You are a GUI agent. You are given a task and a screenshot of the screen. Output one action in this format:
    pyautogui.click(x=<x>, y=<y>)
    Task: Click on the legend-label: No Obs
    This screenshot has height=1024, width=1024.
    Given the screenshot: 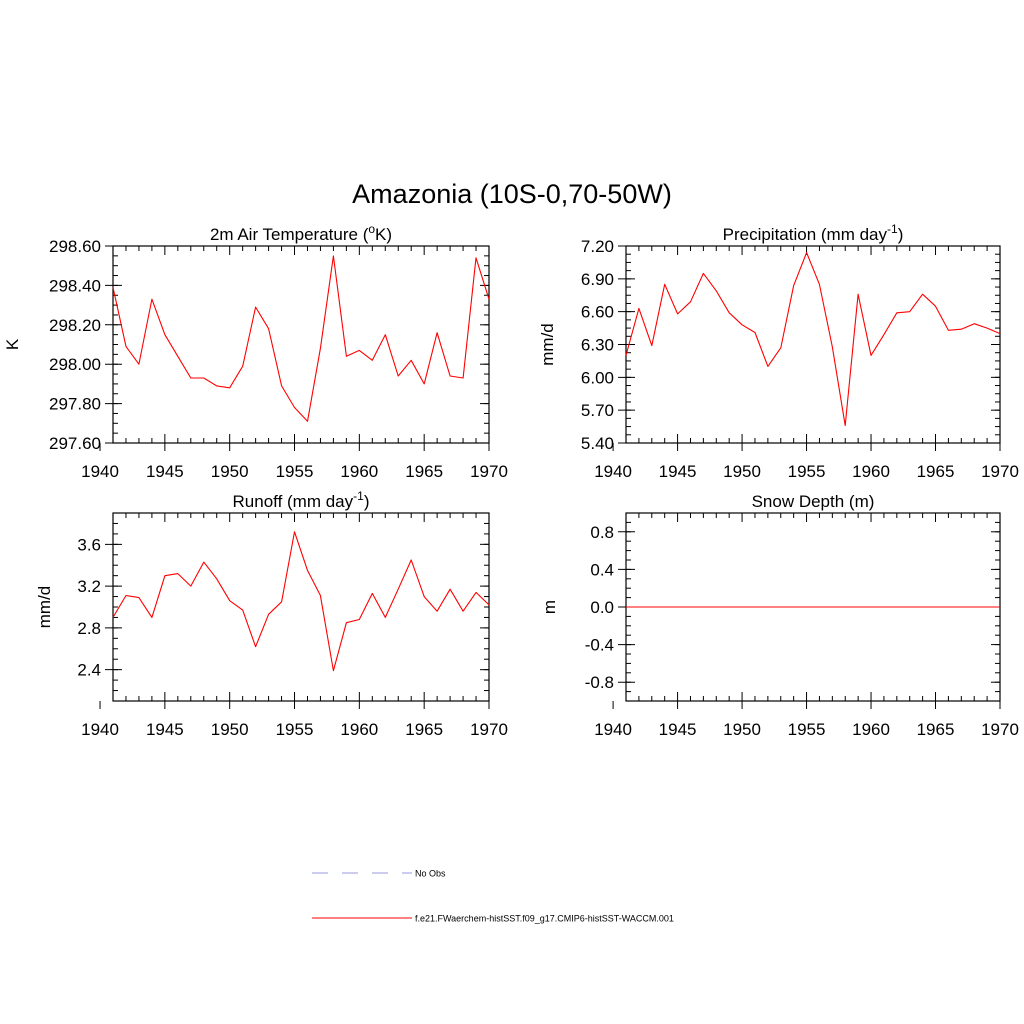 What is the action you would take?
    pyautogui.click(x=430, y=874)
    